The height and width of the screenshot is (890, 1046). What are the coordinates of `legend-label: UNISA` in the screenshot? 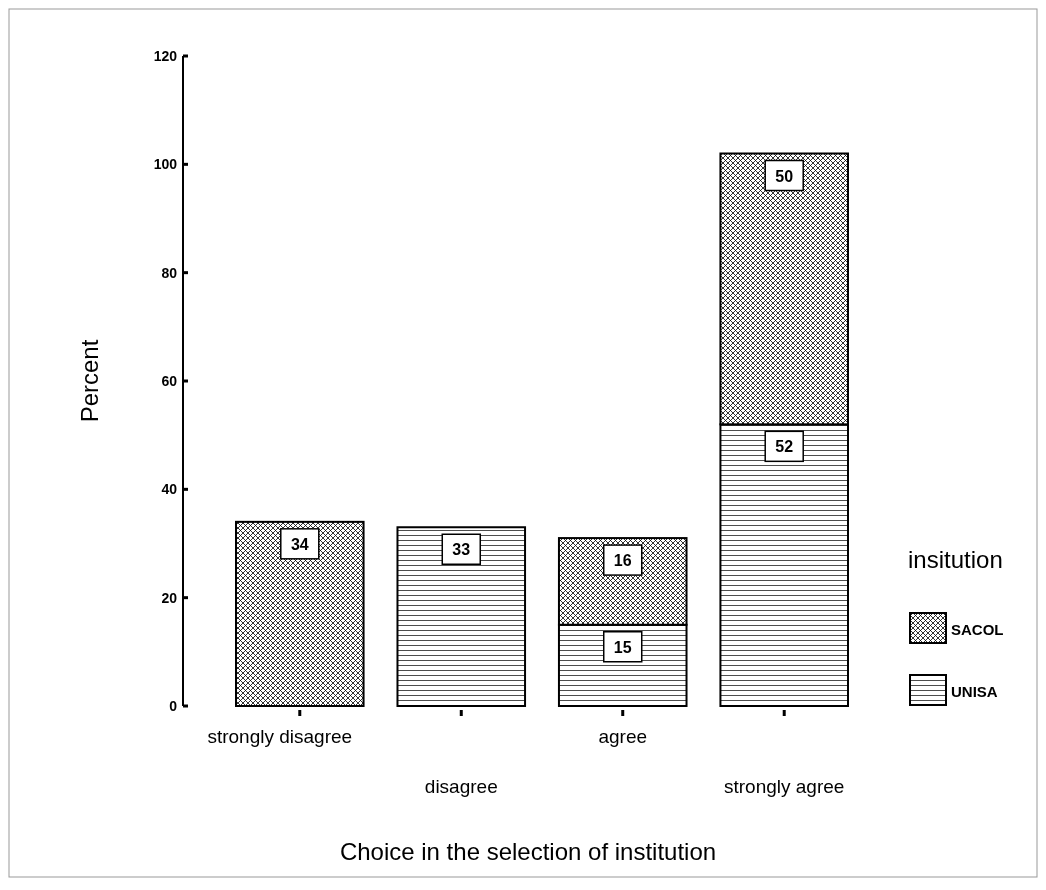 It's located at (974, 691).